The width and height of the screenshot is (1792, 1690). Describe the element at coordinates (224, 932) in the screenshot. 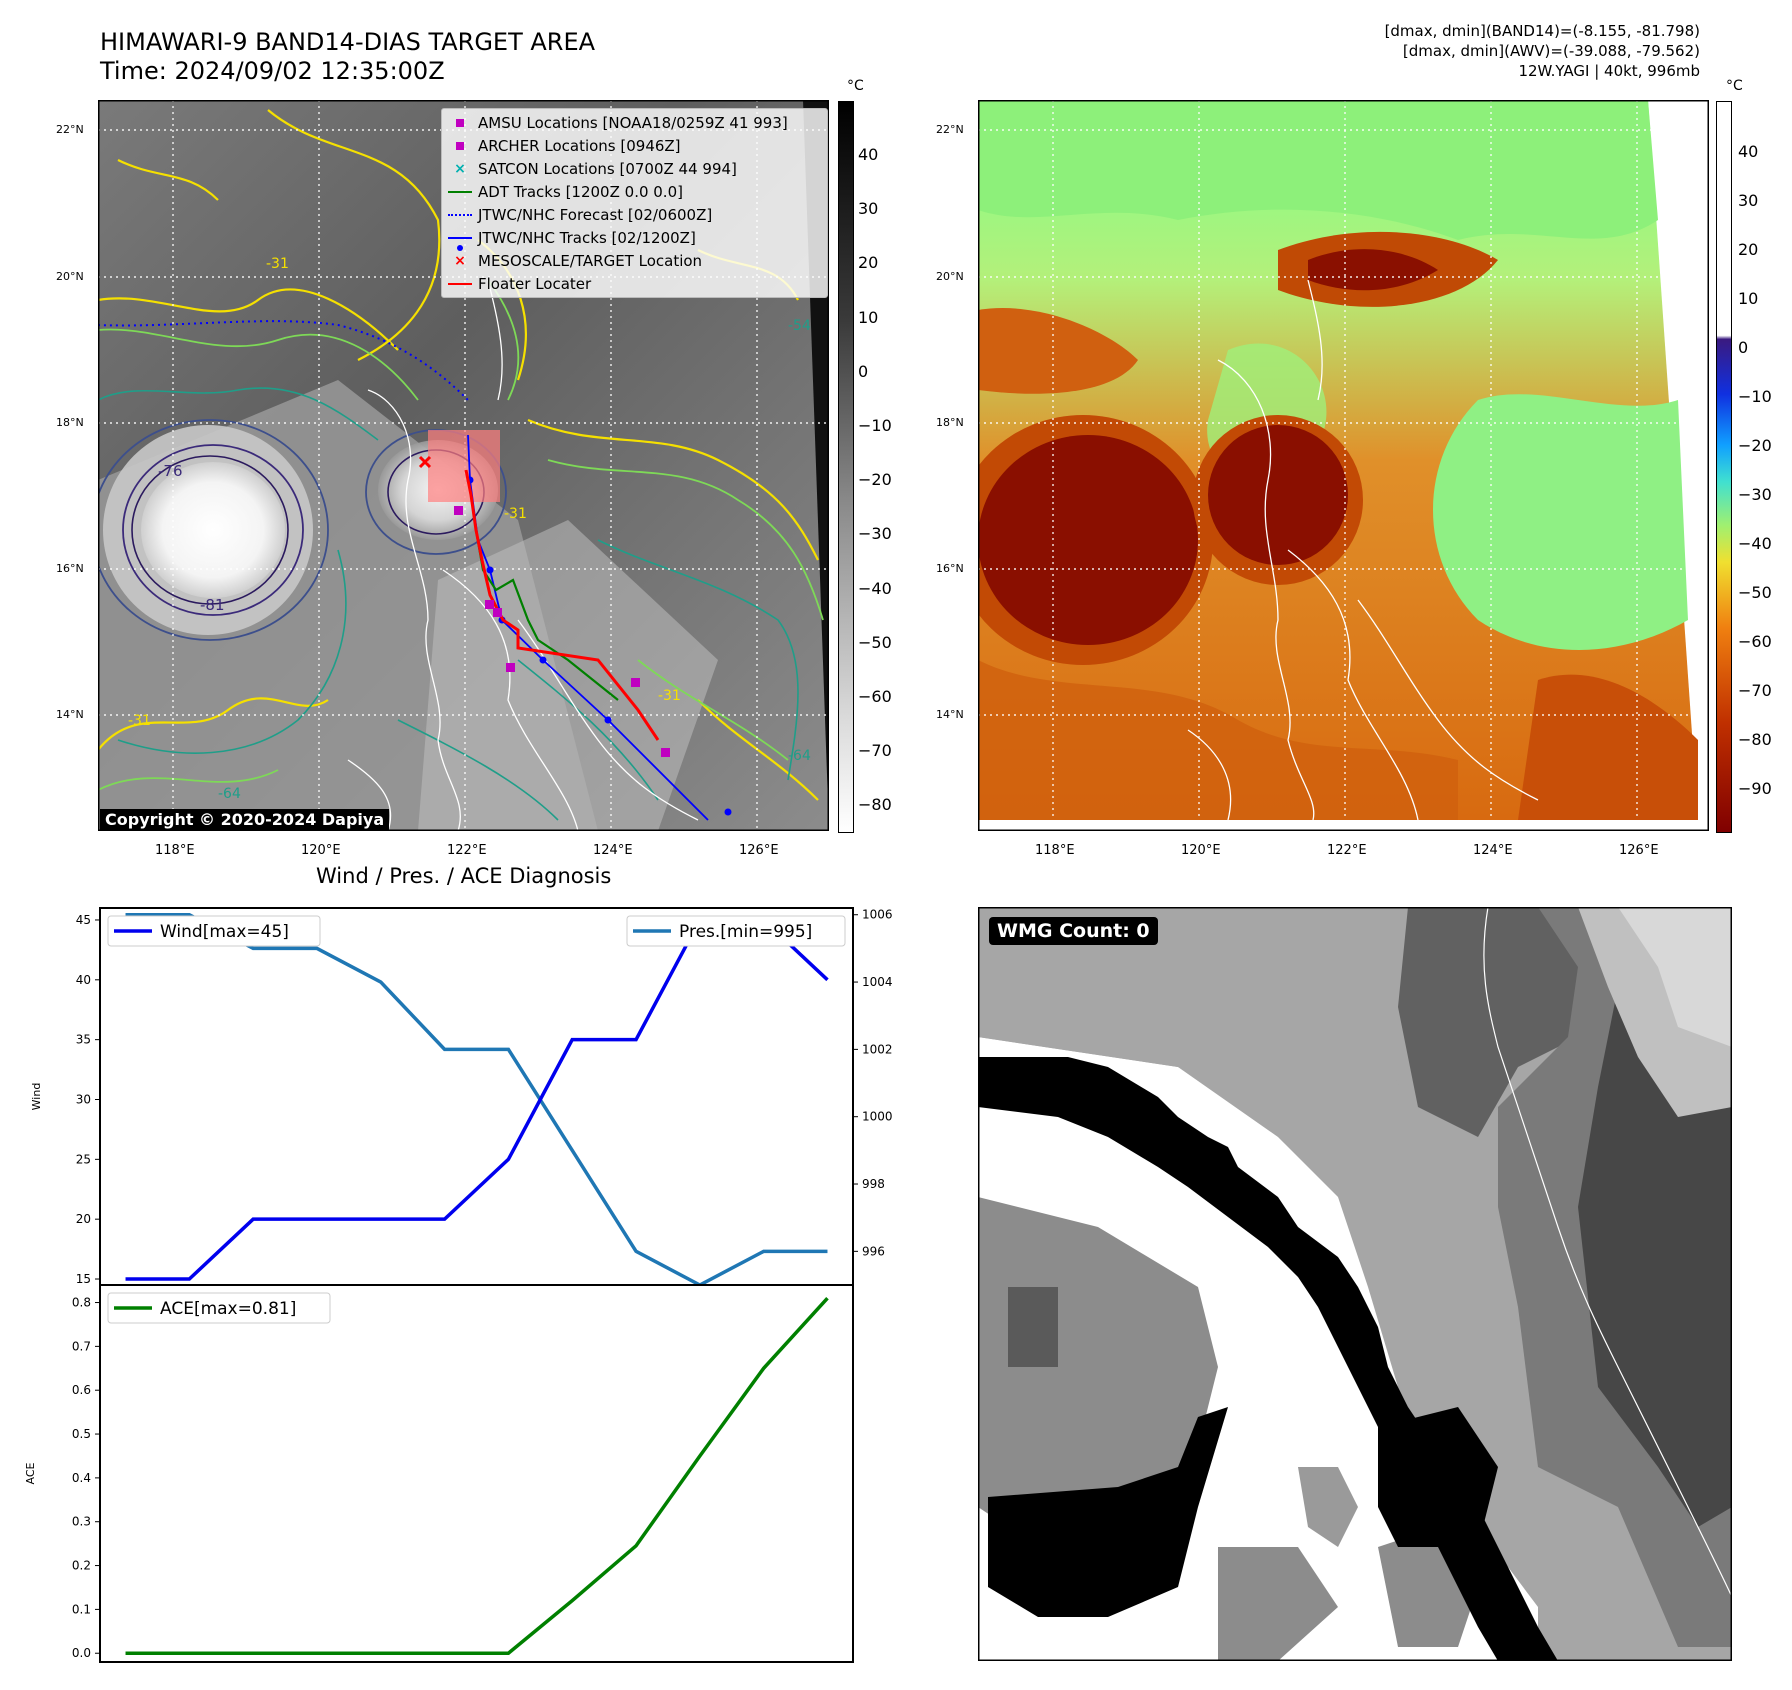

I see `wind-legend-label: Wind[max=45]` at that location.